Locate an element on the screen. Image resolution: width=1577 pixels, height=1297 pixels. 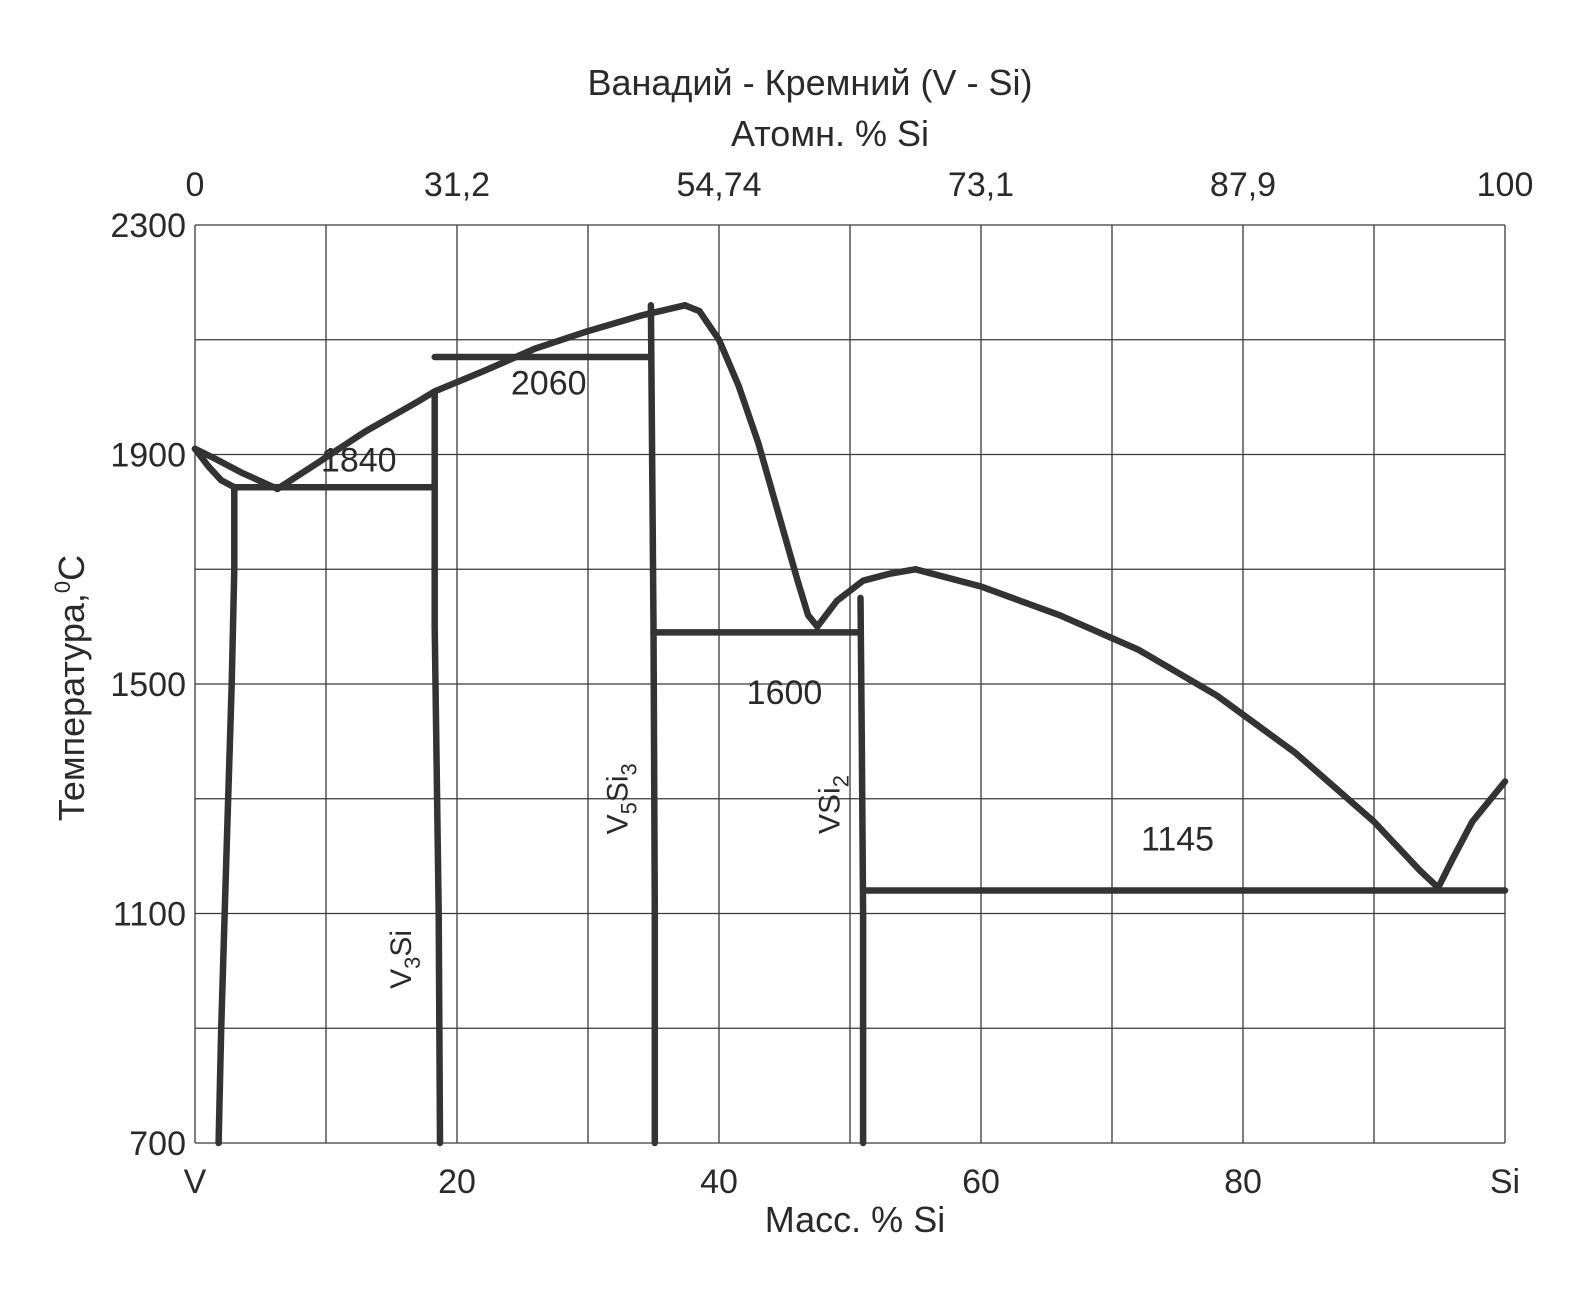
y-axis-unit: C is located at coordinates (71, 568).